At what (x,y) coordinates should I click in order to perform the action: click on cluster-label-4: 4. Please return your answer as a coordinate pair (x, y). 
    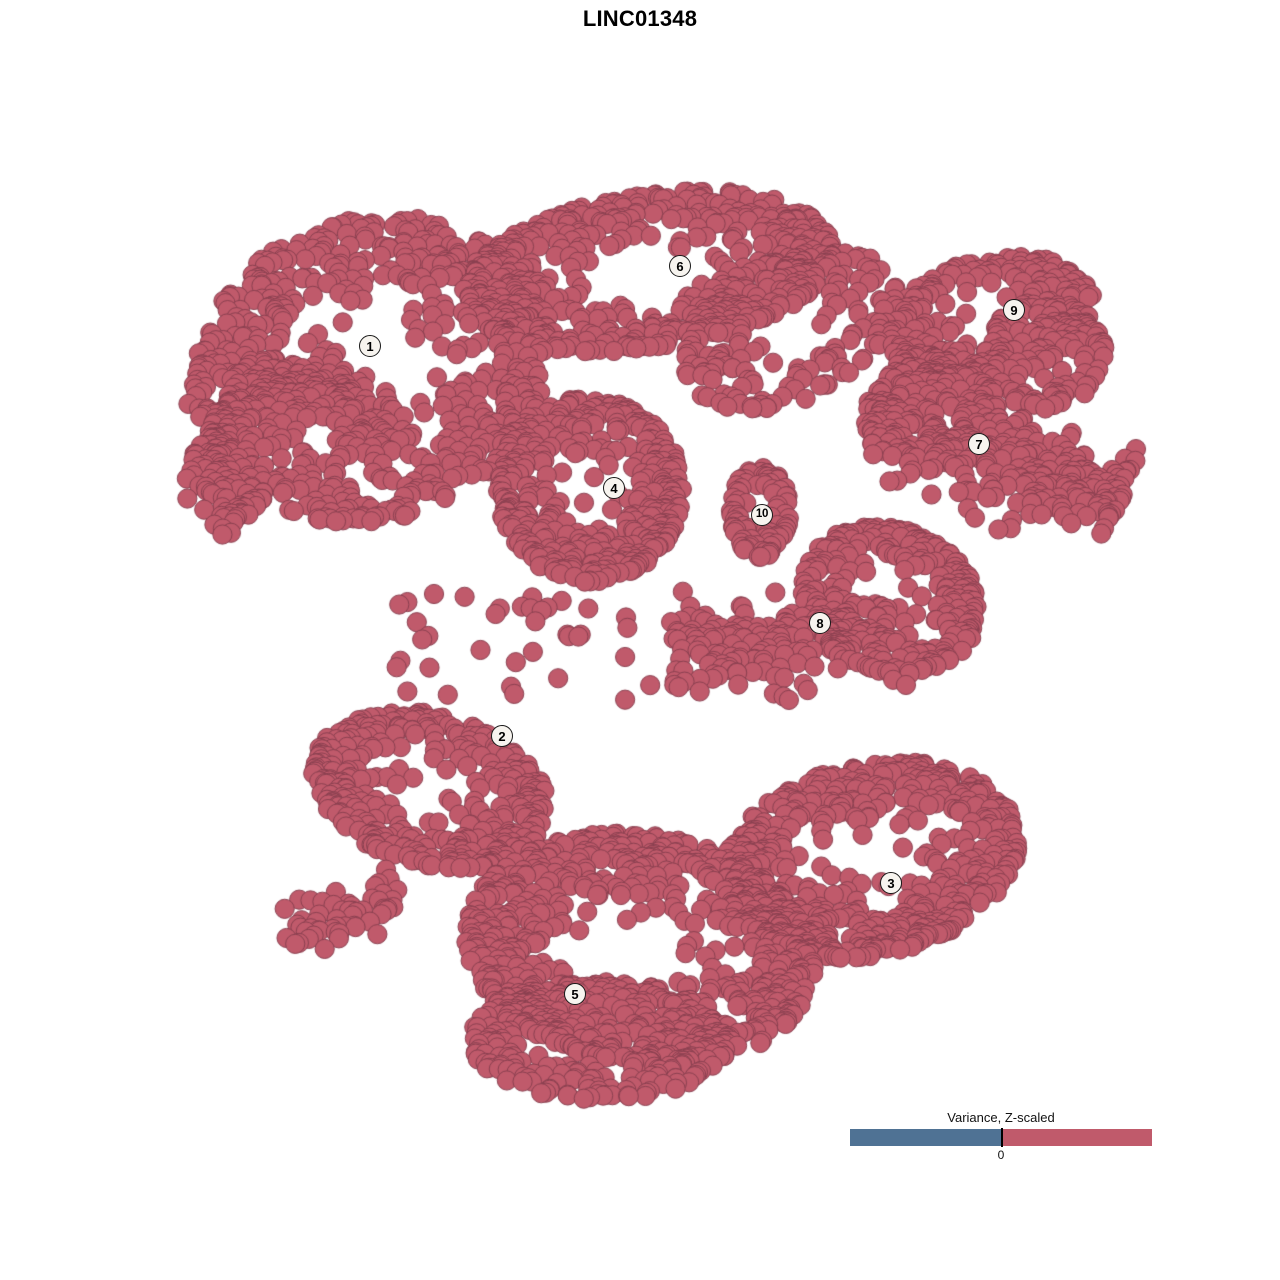
    Looking at the image, I should click on (614, 488).